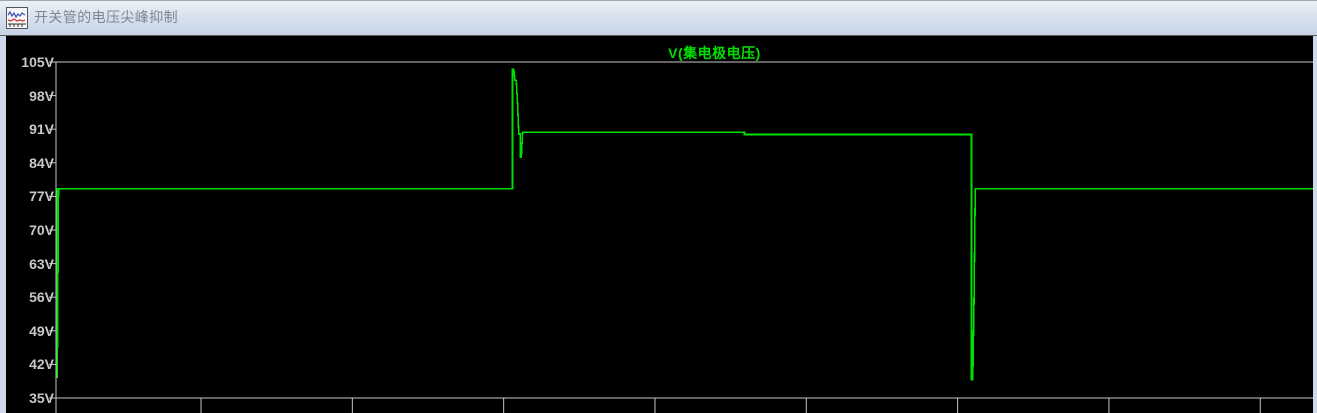 The width and height of the screenshot is (1317, 413). What do you see at coordinates (106, 17) in the screenshot?
I see `window-title-text: 开关管的电压尖峰抑制` at bounding box center [106, 17].